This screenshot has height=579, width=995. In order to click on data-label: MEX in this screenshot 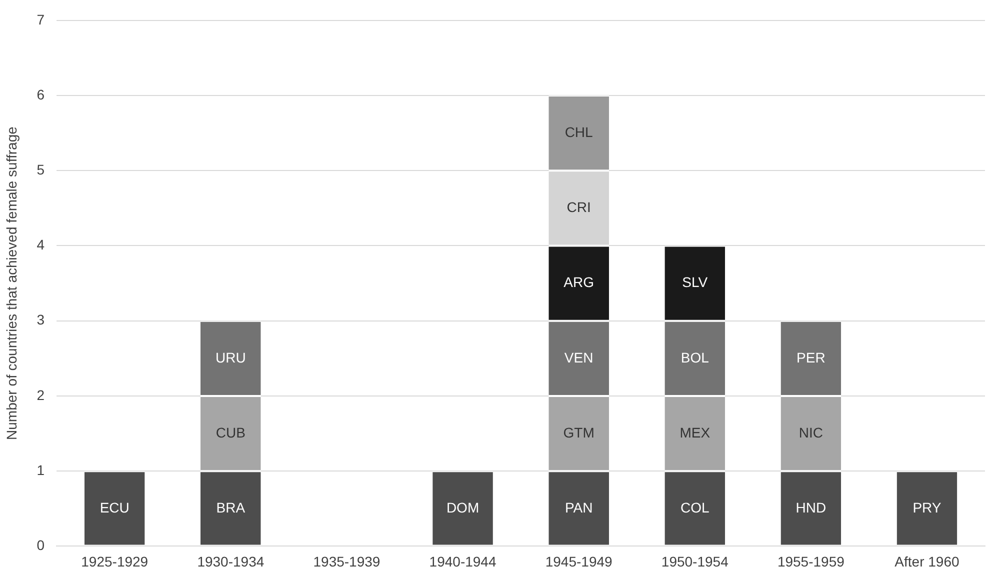, I will do `click(695, 432)`.